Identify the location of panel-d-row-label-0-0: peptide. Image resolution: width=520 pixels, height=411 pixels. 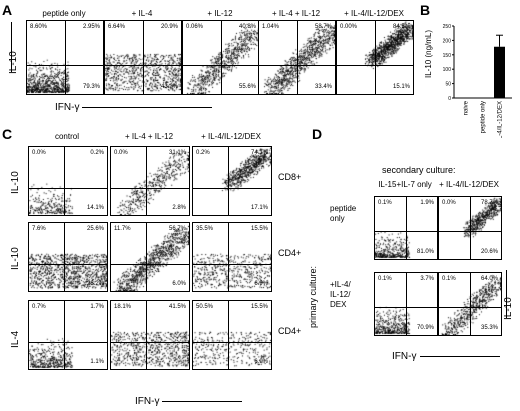
(343, 208).